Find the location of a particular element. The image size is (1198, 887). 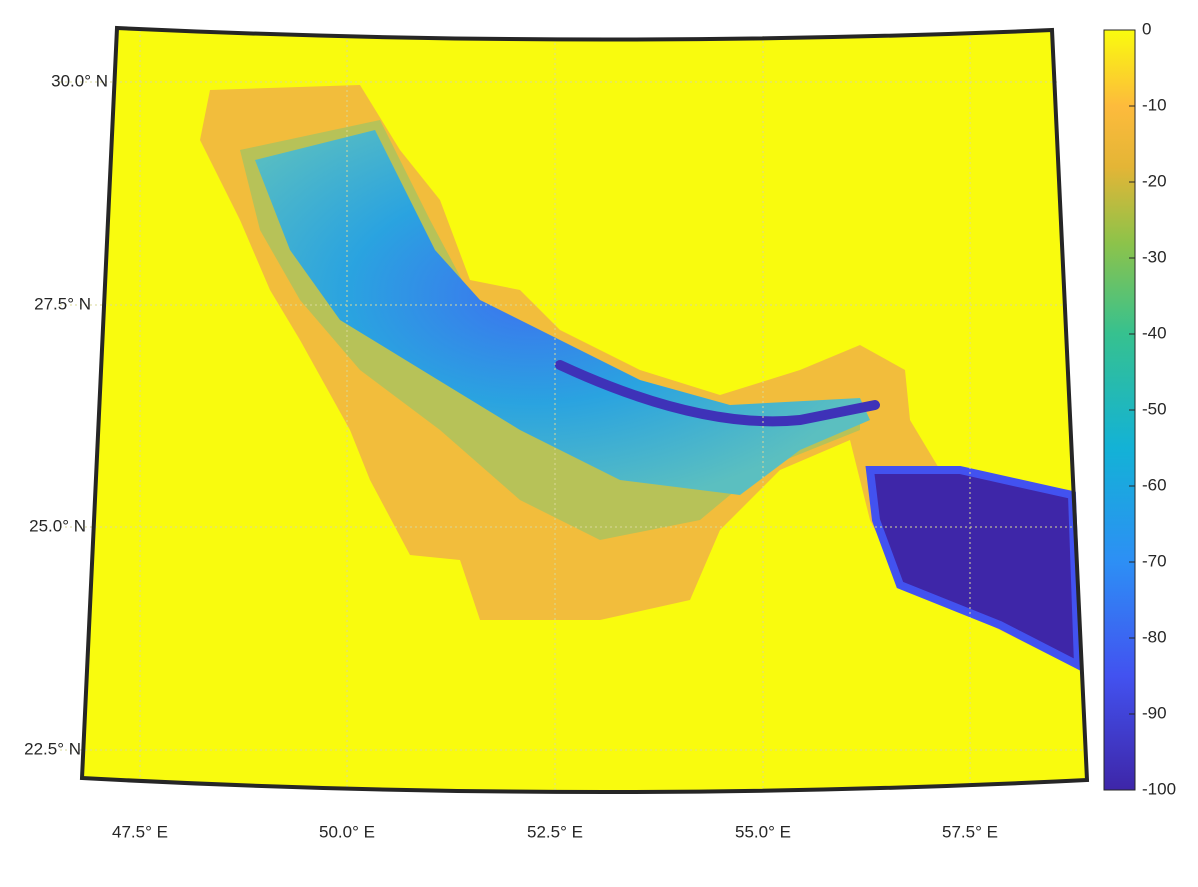

colorbar-tick-label: -60 is located at coordinates (1154, 484).